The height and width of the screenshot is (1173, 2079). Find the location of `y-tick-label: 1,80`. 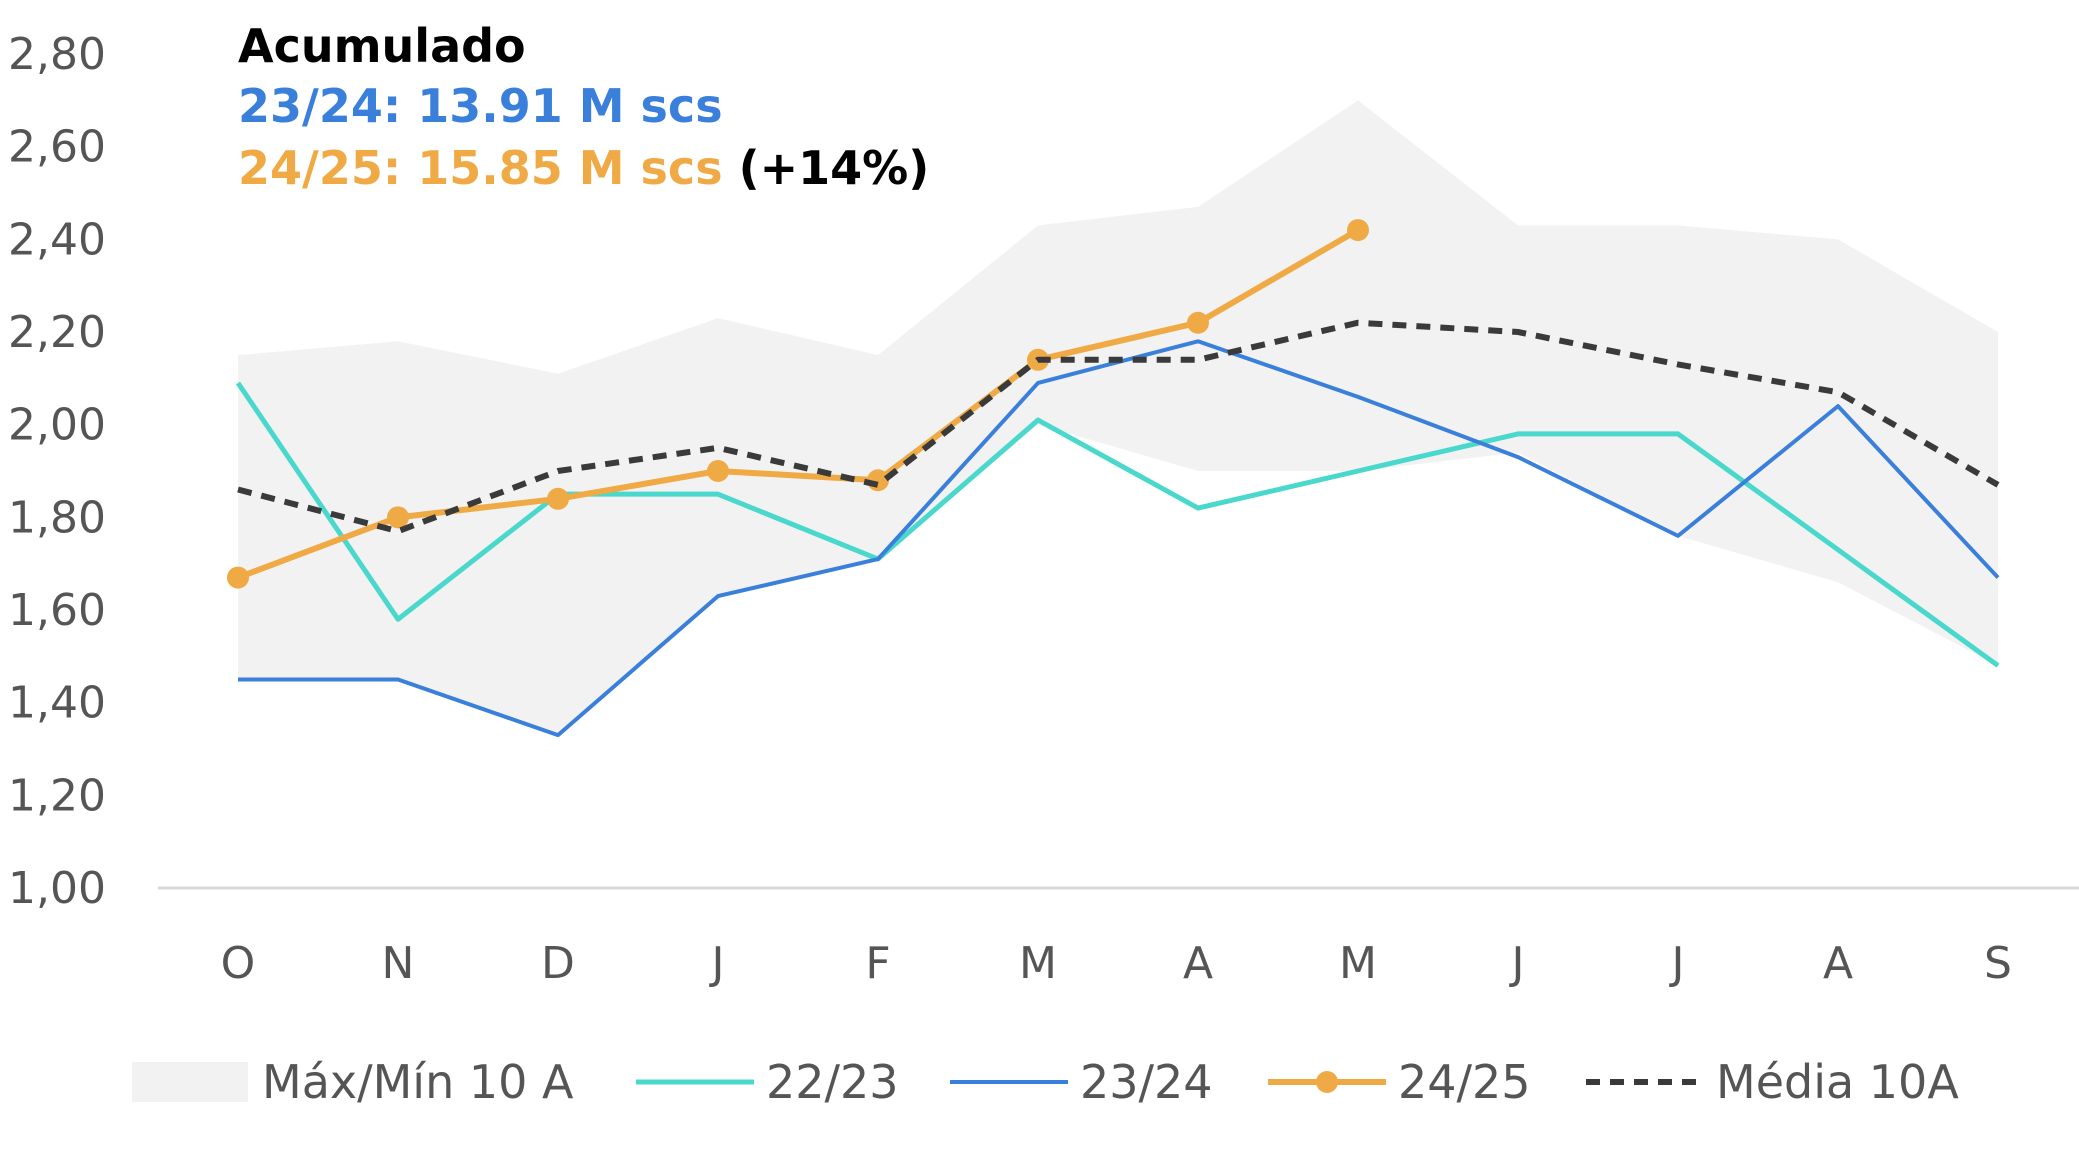

y-tick-label: 1,80 is located at coordinates (57, 517).